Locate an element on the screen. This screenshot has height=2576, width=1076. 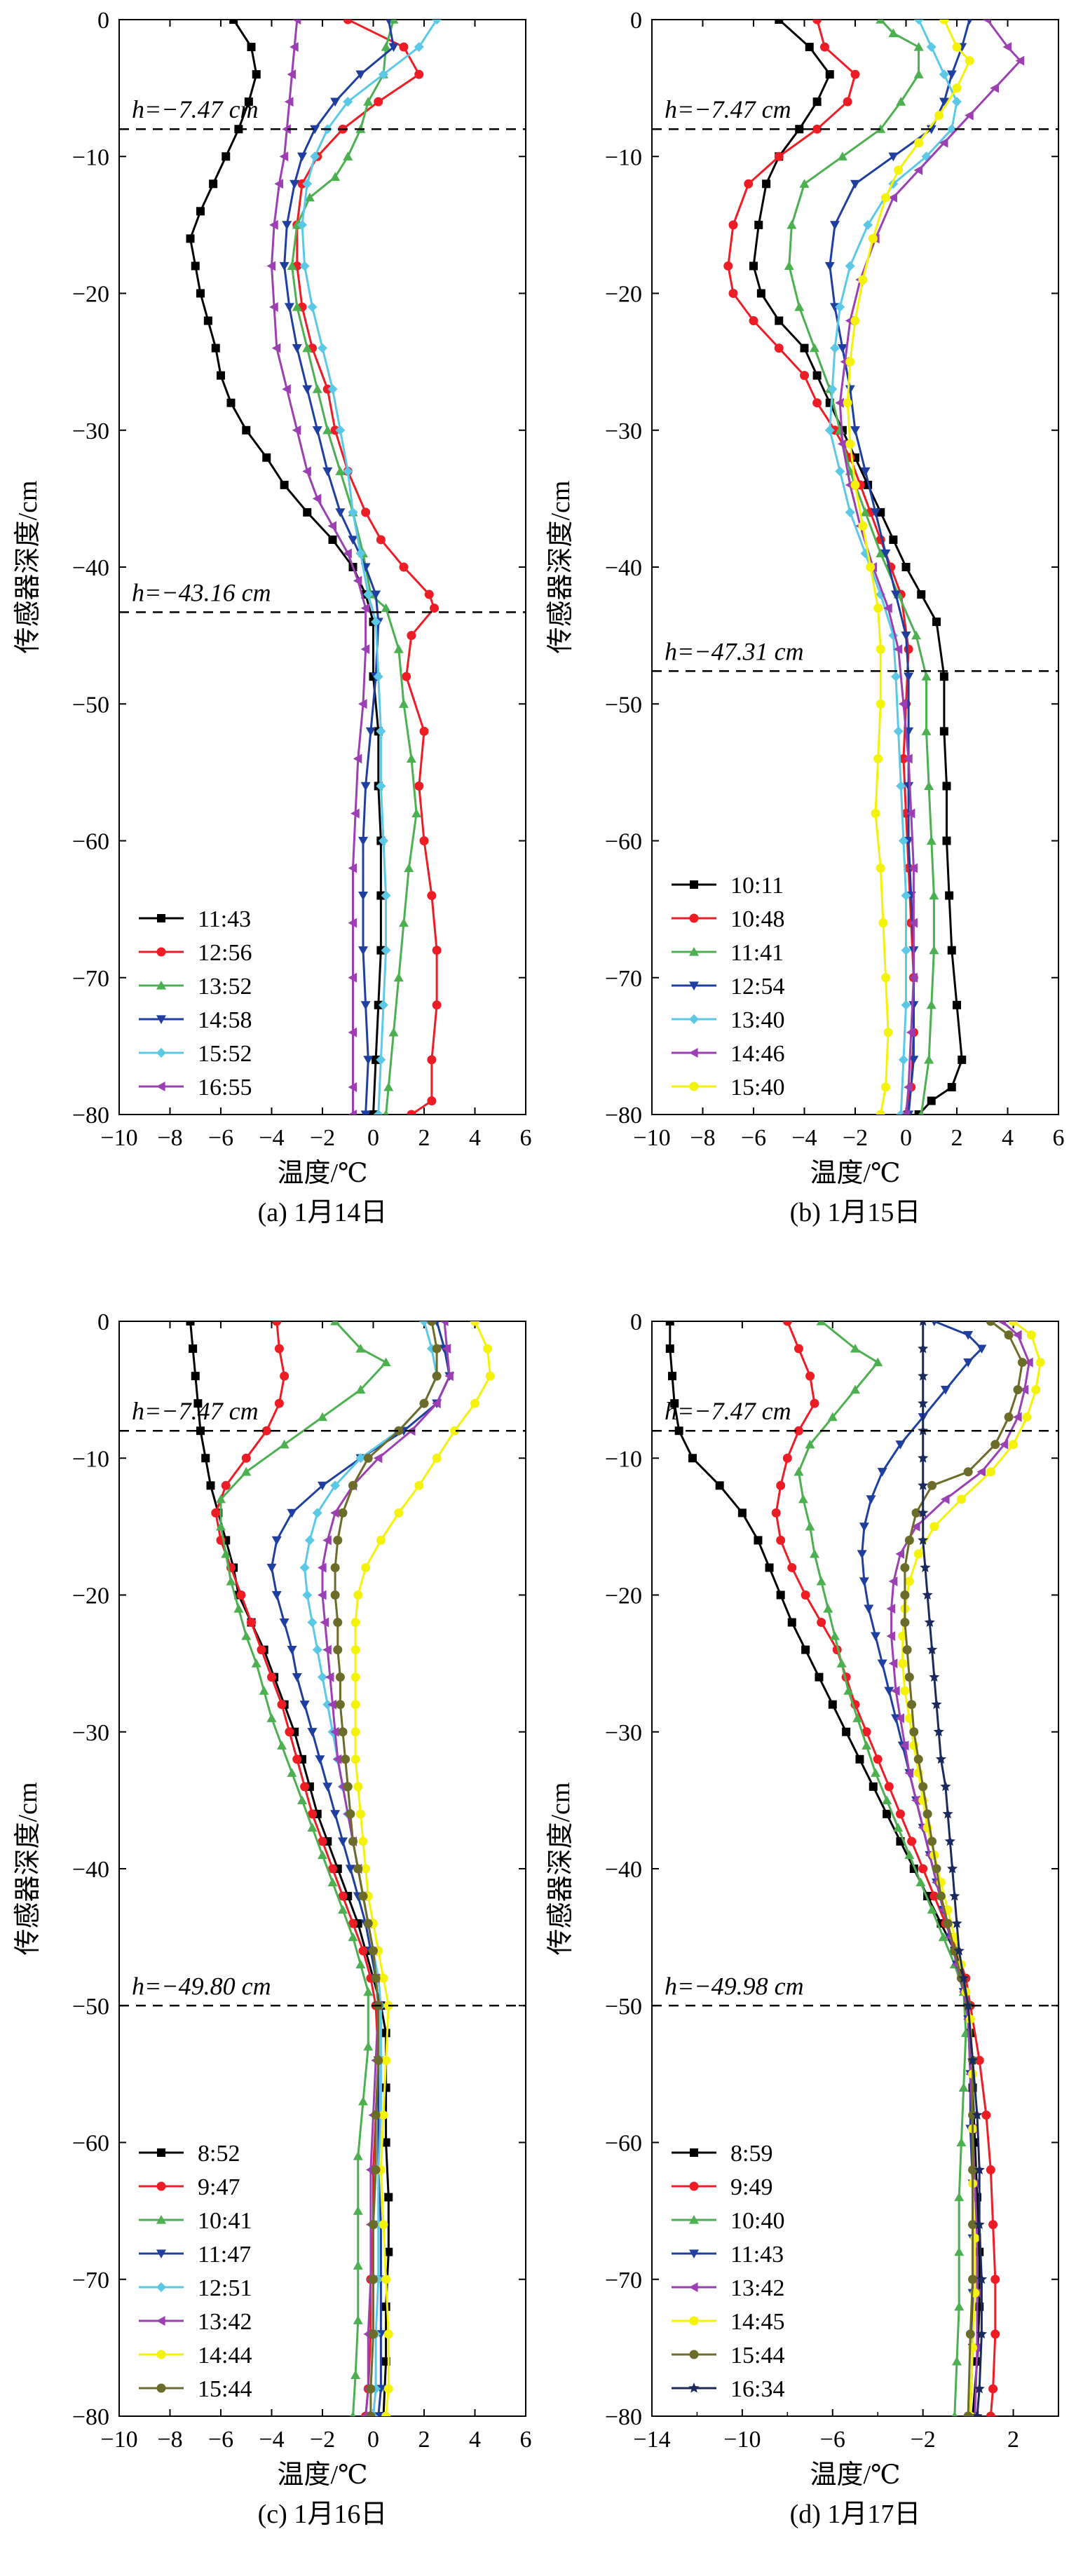
y-tick-label: −80 is located at coordinates (90, 2417).